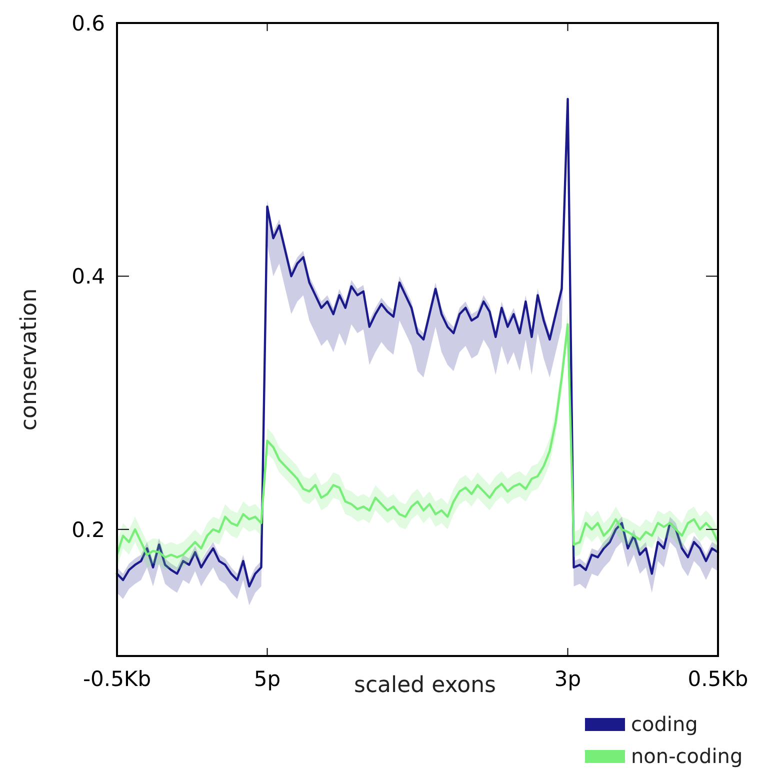 The width and height of the screenshot is (773, 776). Describe the element at coordinates (687, 756) in the screenshot. I see `legend-label: non-coding` at that location.